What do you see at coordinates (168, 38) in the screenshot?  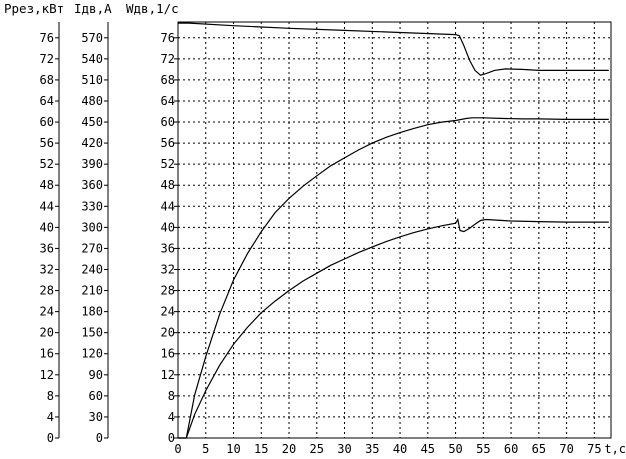 I see `y-tick-label-2-19: 76` at bounding box center [168, 38].